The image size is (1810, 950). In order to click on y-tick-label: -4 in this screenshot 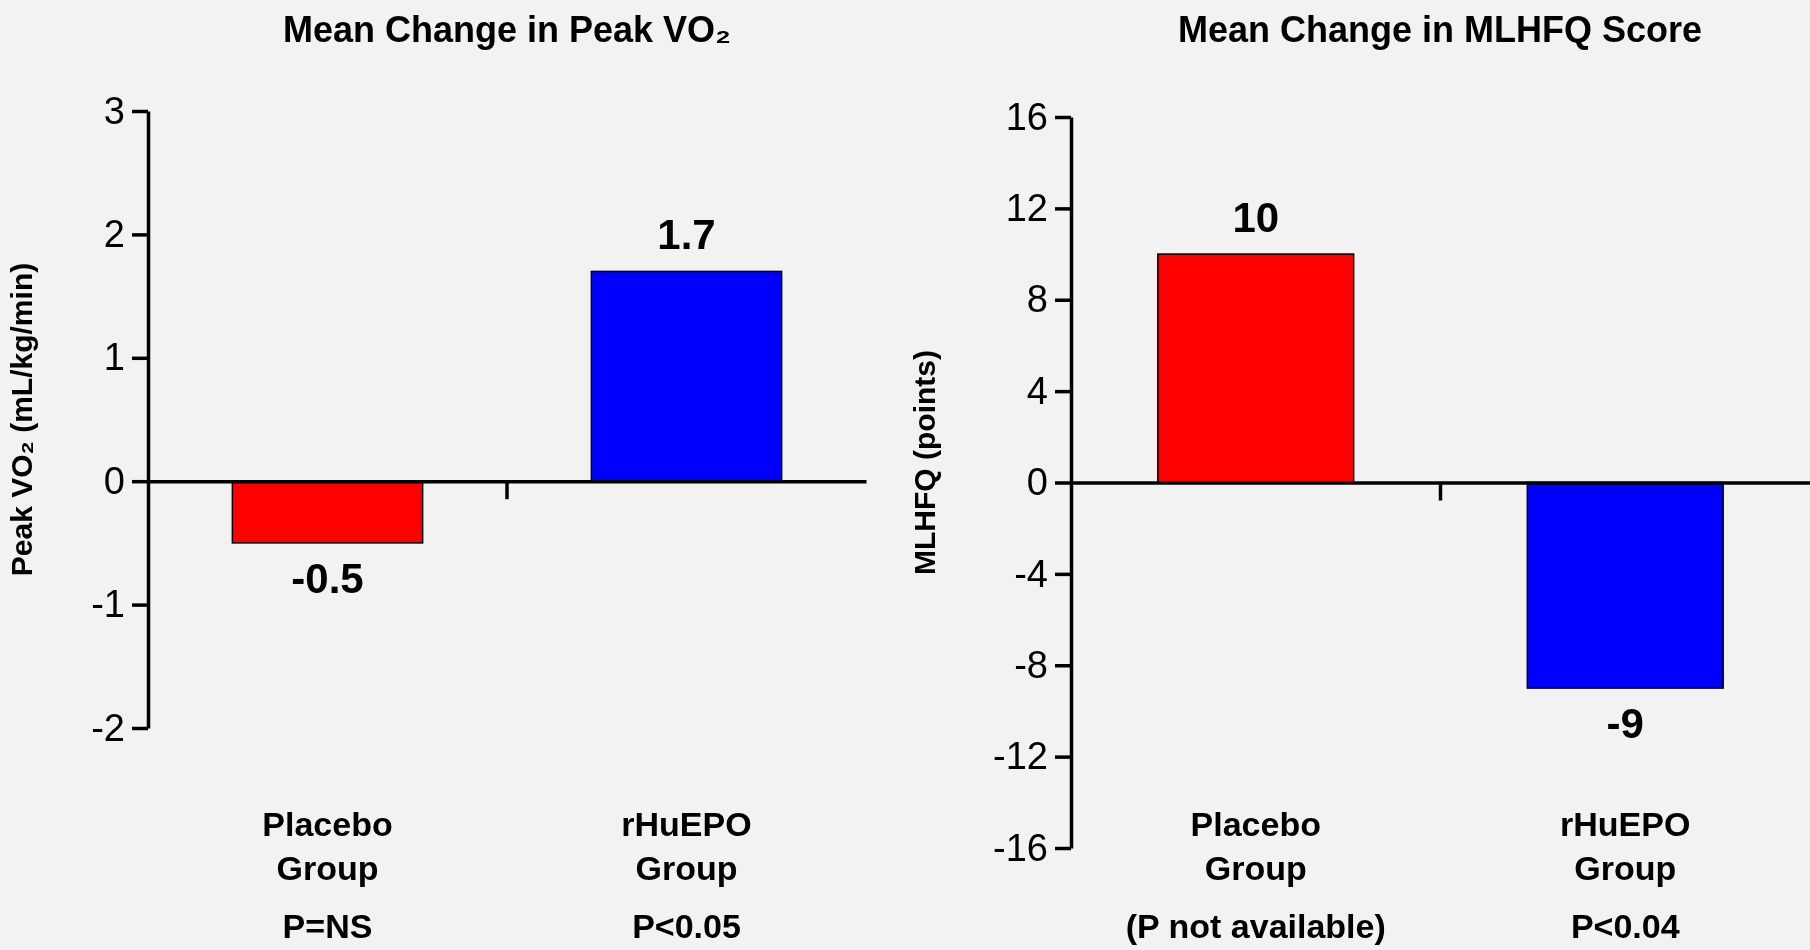, I will do `click(1031, 573)`.